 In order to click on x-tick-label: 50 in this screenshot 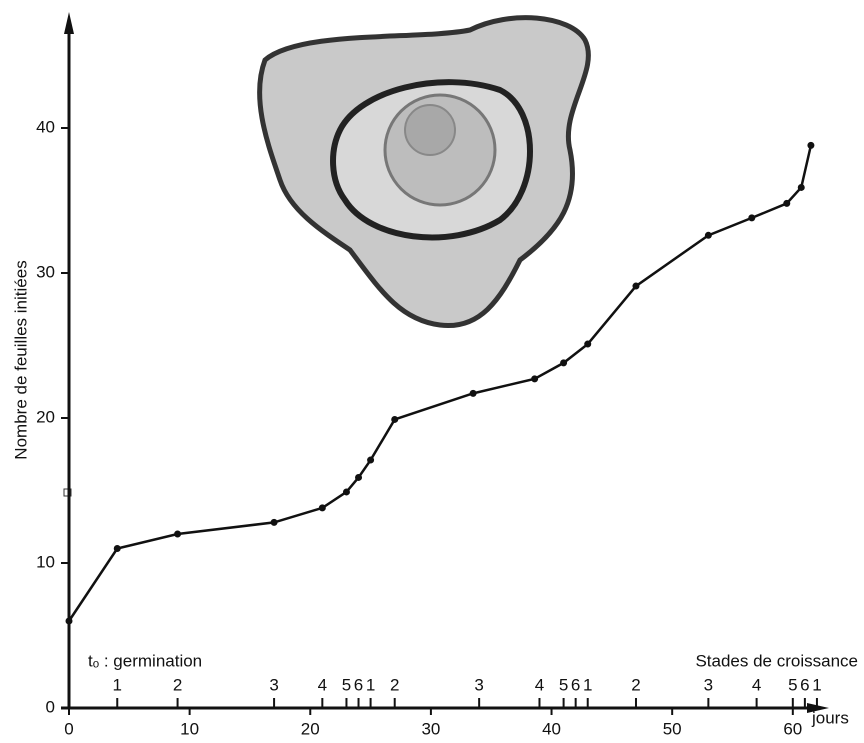, I will do `click(672, 728)`.